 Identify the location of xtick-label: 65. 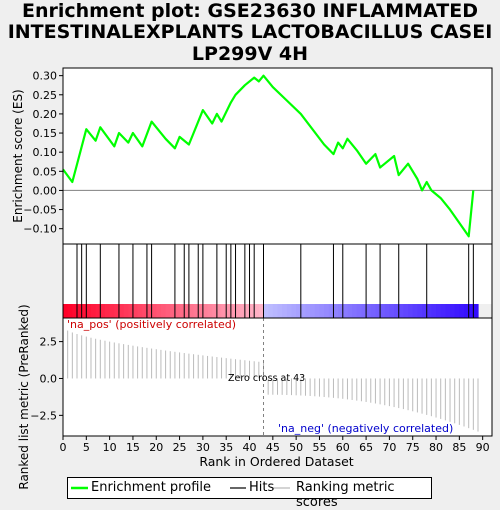
(366, 447).